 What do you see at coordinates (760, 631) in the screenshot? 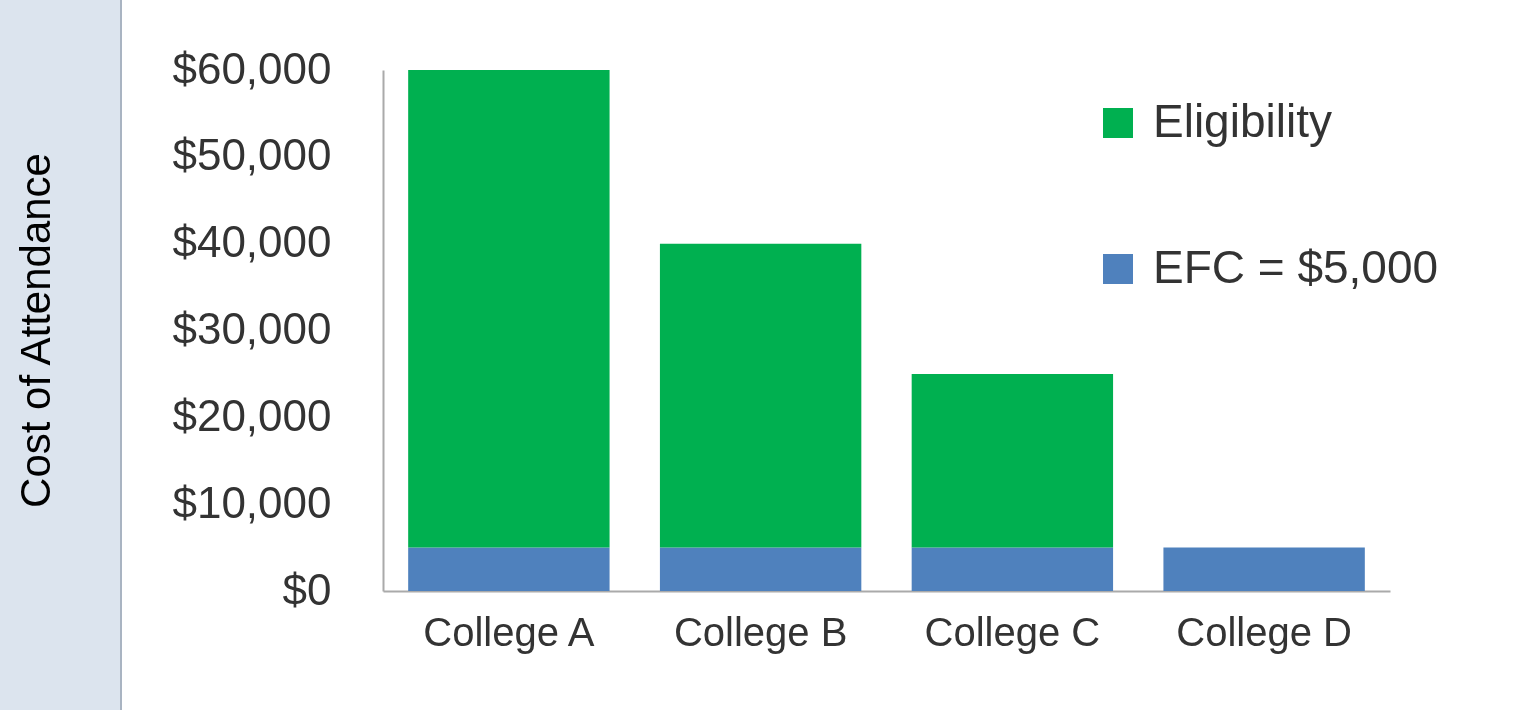
I see `x-tick-label: College B` at bounding box center [760, 631].